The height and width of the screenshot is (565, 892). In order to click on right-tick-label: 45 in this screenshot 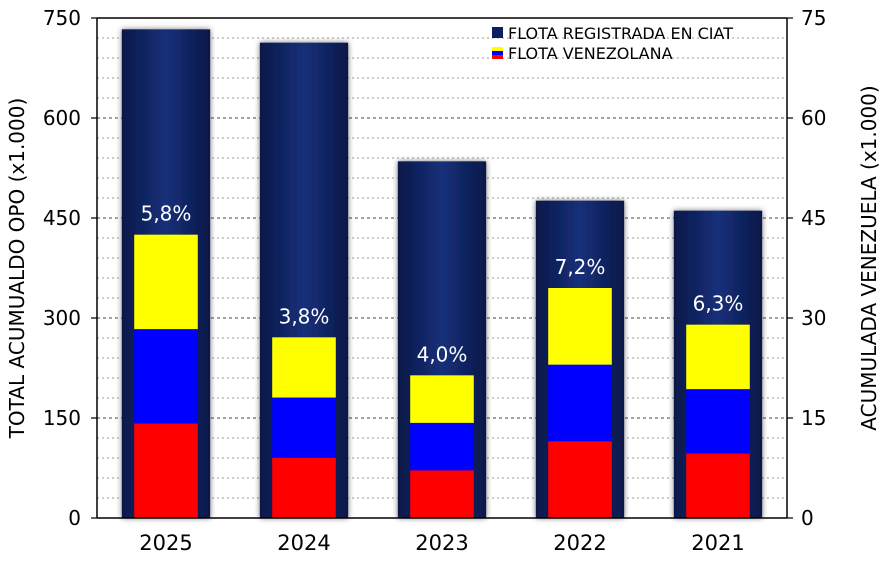, I will do `click(813, 218)`.